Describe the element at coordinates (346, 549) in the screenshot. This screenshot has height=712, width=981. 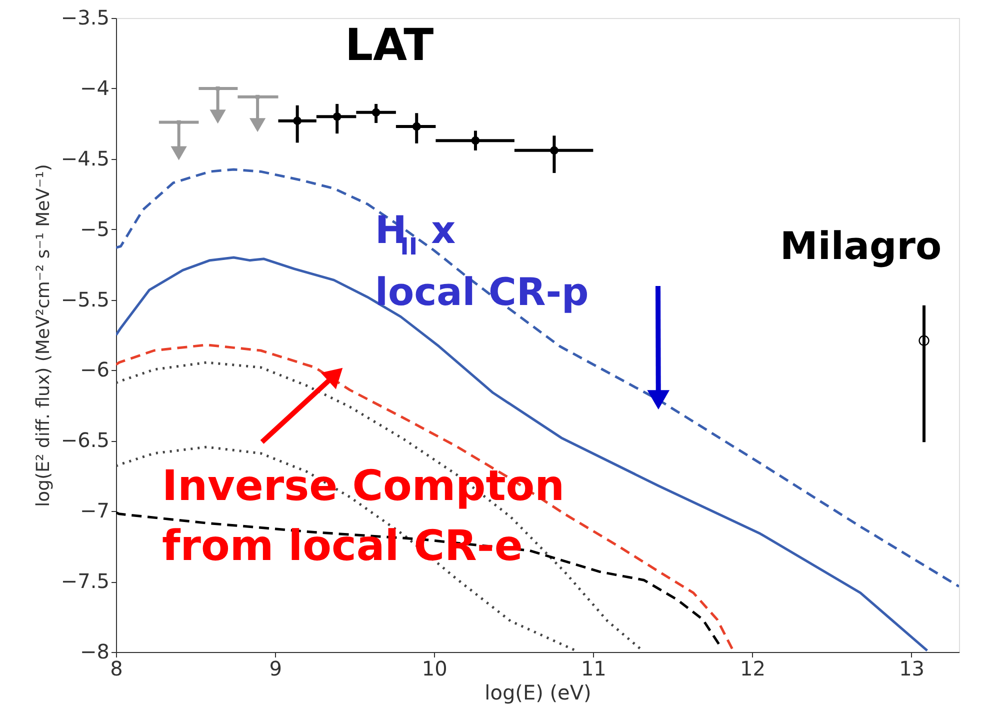
I see `line-series` at that location.